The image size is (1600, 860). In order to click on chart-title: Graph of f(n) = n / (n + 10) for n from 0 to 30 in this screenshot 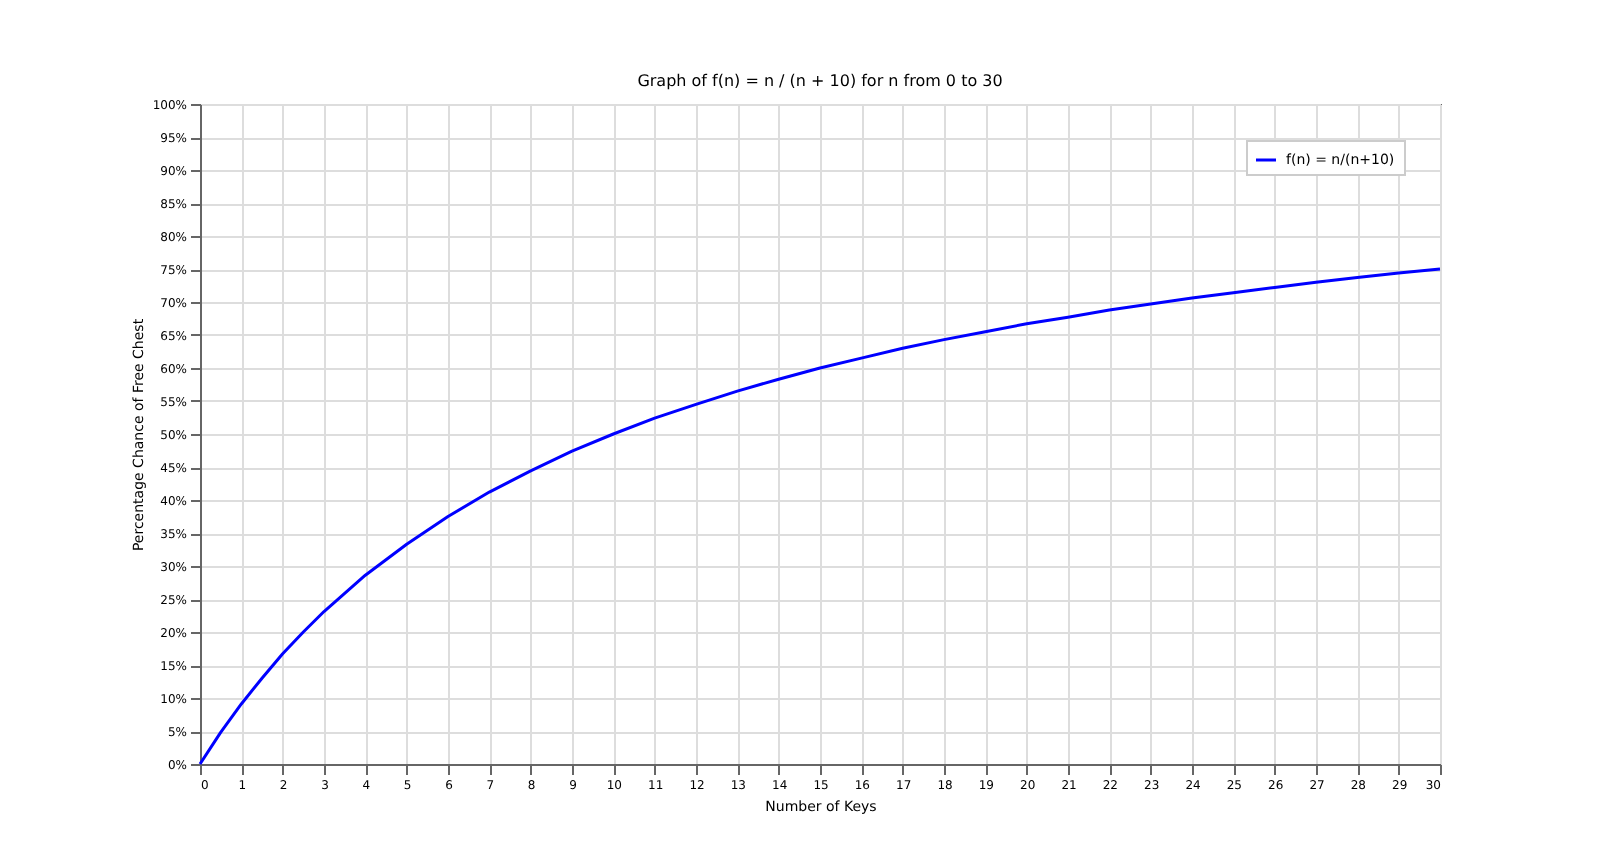, I will do `click(820, 81)`.